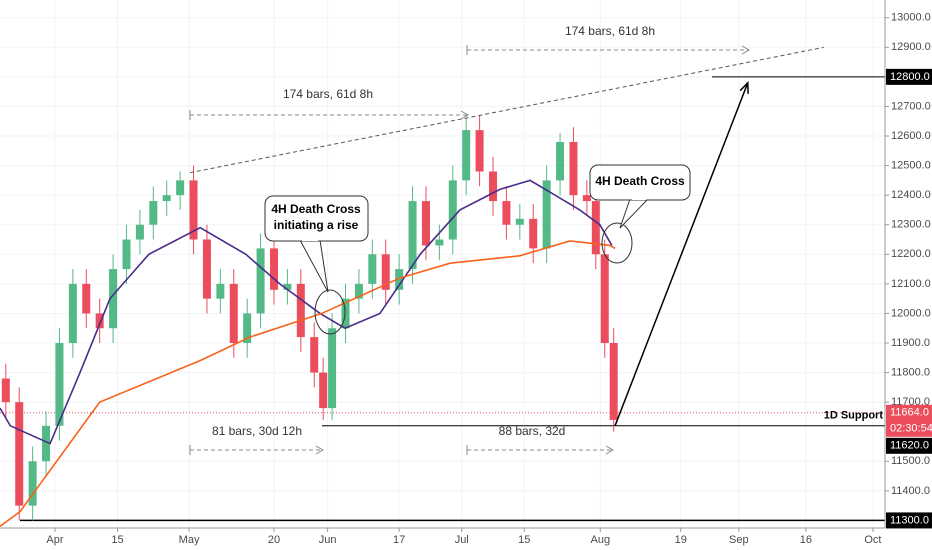 This screenshot has height=550, width=932. I want to click on x-tick-label: Jun, so click(328, 540).